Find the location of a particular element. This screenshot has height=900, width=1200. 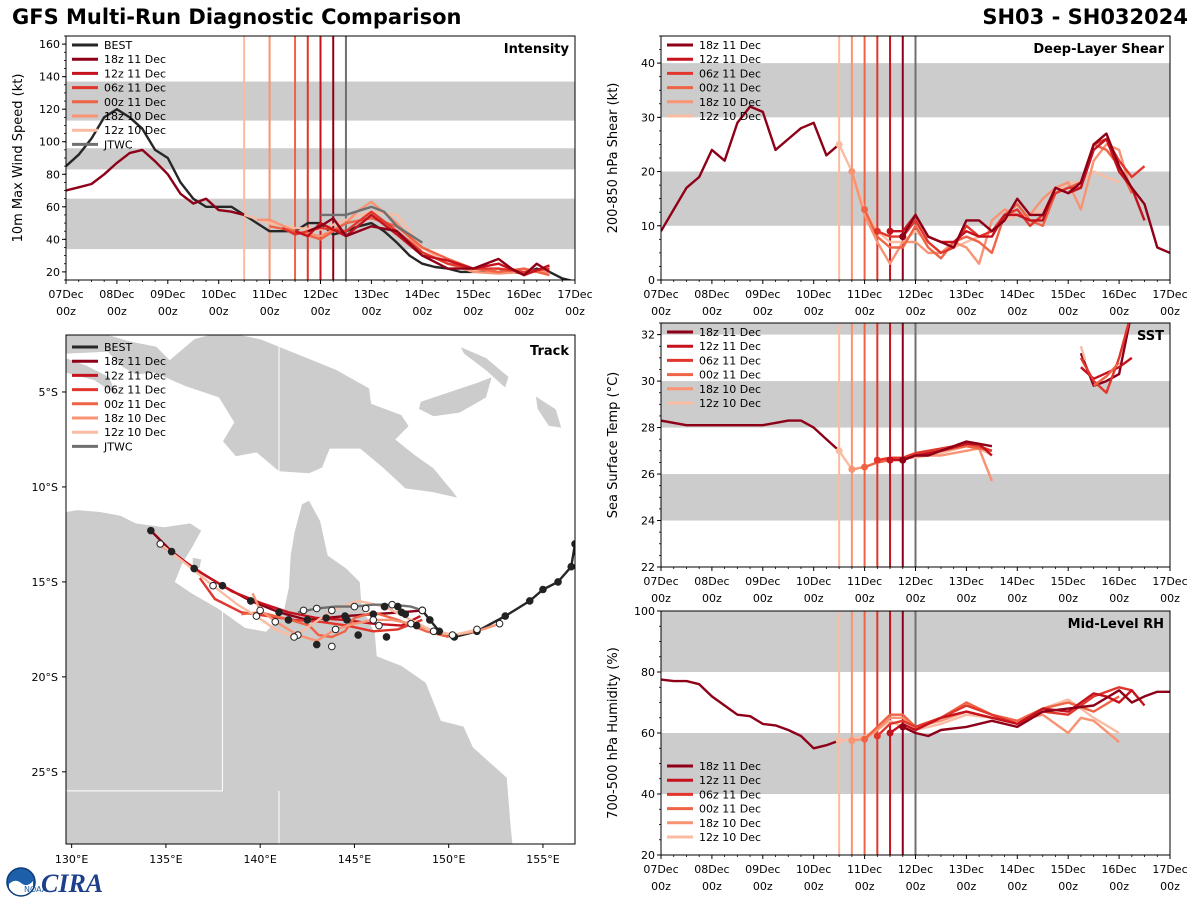

track-legend-label-1: 18z 11 Dec is located at coordinates (135, 361).